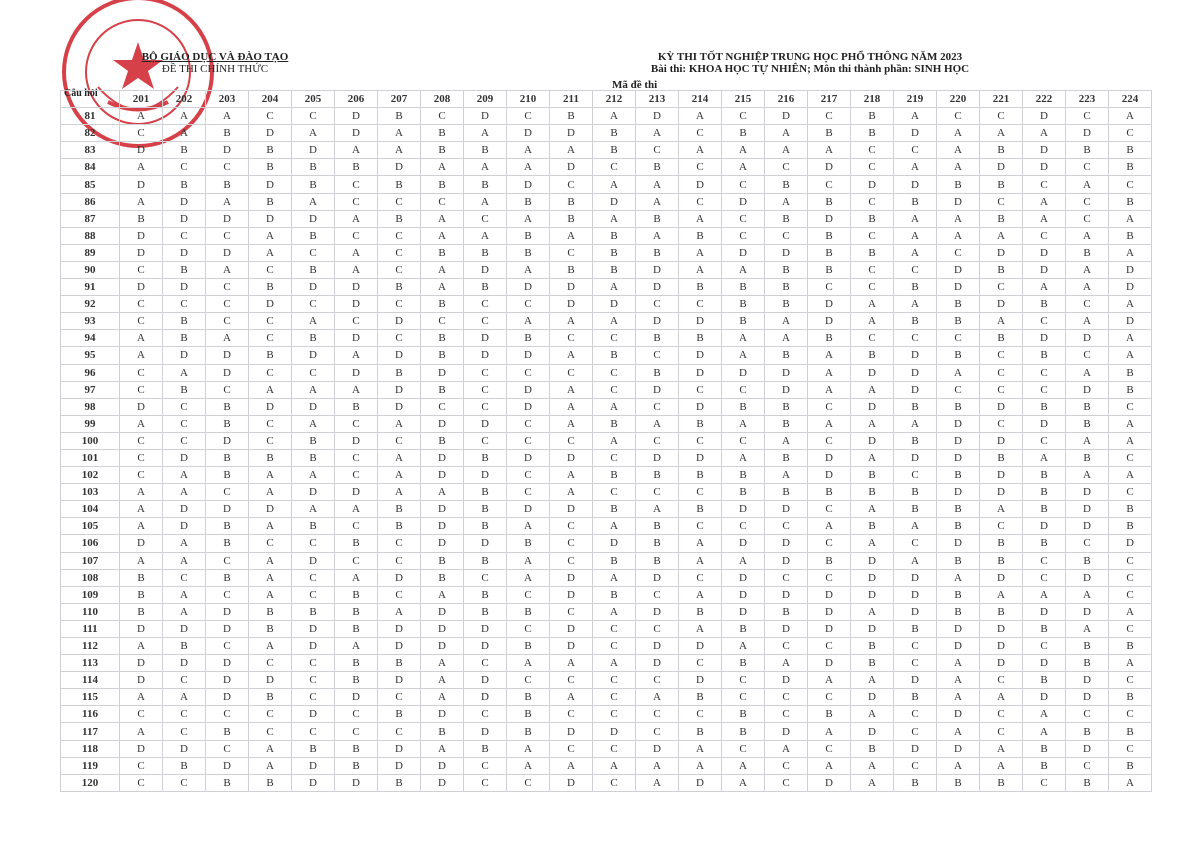  I want to click on question-number: 88, so click(90, 235).